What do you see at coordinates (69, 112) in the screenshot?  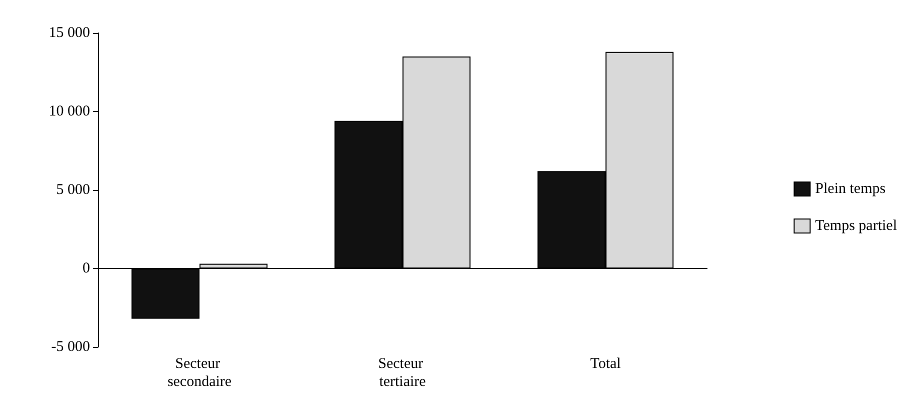 I see `y-tick-label: 10 000` at bounding box center [69, 112].